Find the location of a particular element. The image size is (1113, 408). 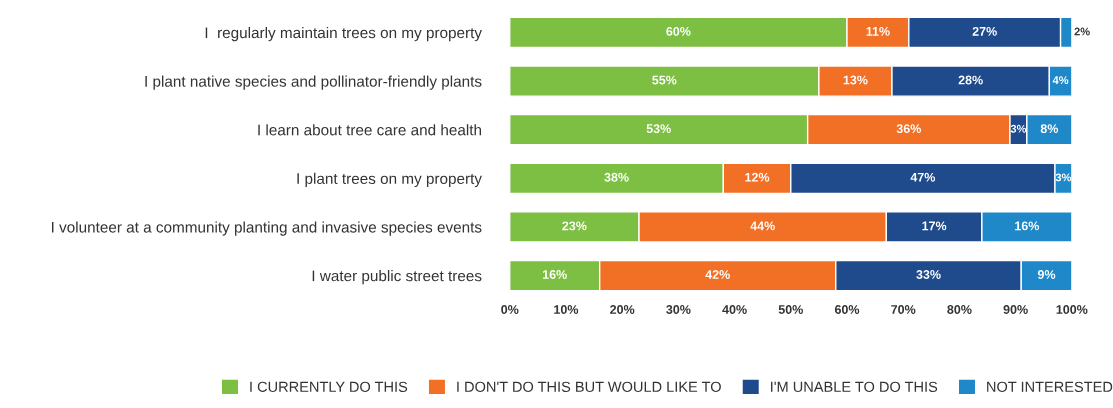

data-label: 2% is located at coordinates (1082, 31).